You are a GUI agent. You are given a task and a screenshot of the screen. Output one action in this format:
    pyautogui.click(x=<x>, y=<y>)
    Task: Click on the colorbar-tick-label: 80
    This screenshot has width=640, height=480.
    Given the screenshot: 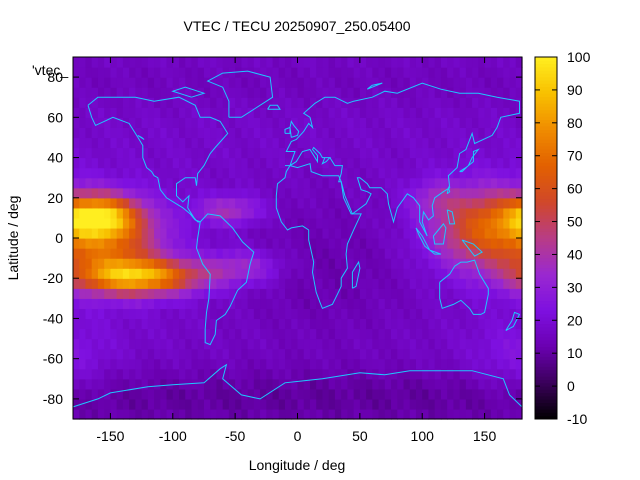 What is the action you would take?
    pyautogui.click(x=575, y=123)
    